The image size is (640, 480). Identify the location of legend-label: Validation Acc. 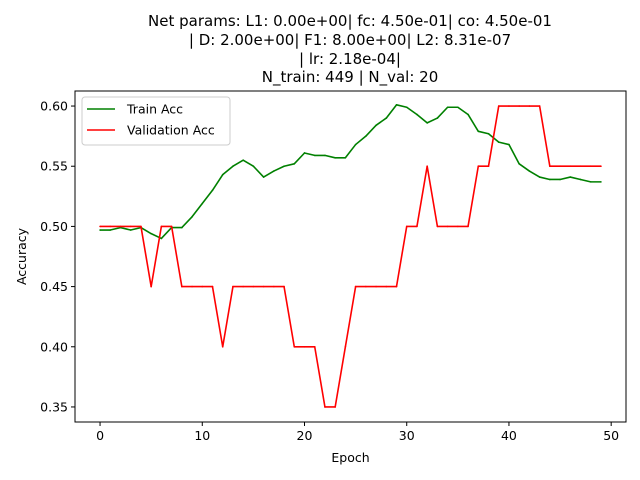
(171, 130).